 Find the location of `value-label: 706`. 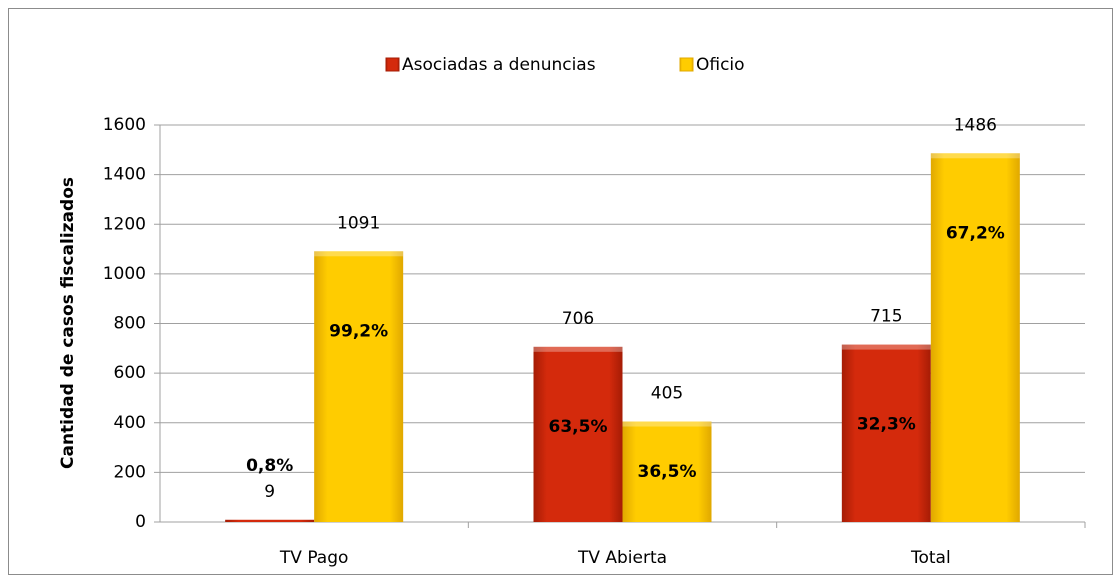

value-label: 706 is located at coordinates (578, 319).